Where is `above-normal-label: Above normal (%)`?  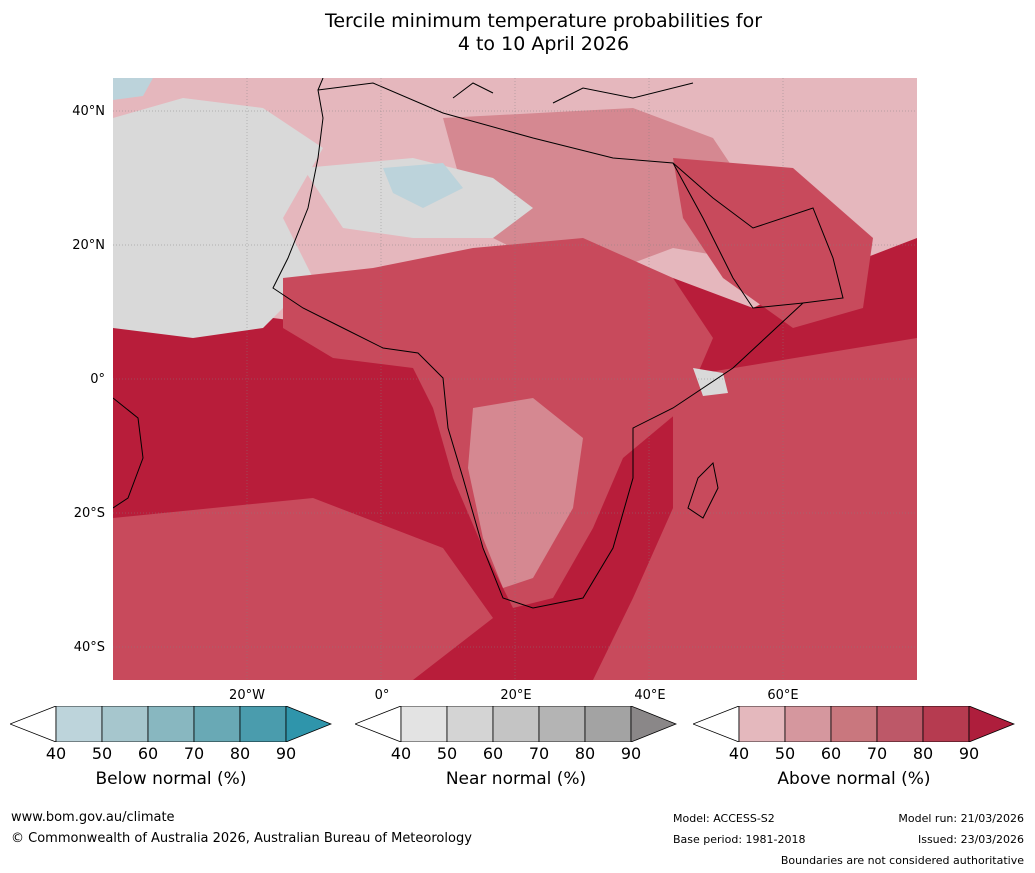 above-normal-label: Above normal (%) is located at coordinates (854, 779).